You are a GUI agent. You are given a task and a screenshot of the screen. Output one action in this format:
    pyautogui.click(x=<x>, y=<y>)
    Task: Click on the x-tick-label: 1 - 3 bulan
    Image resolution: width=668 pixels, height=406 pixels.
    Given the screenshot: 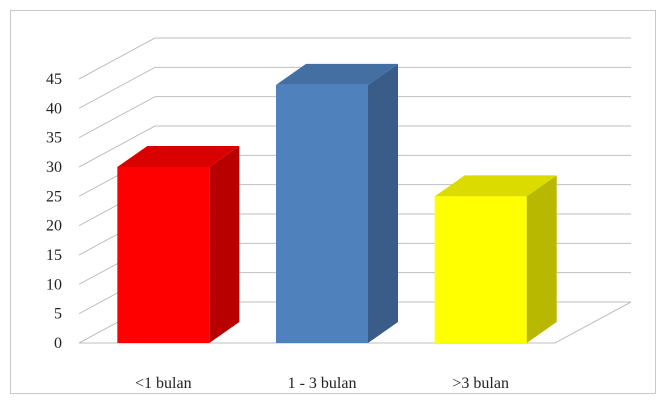 What is the action you would take?
    pyautogui.click(x=322, y=383)
    